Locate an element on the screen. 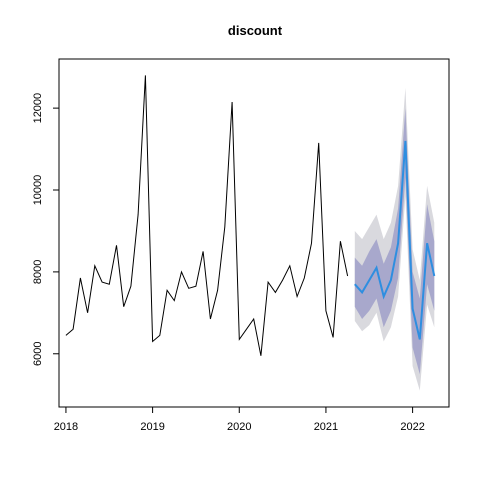  forecast-interval-bands is located at coordinates (394, 239).